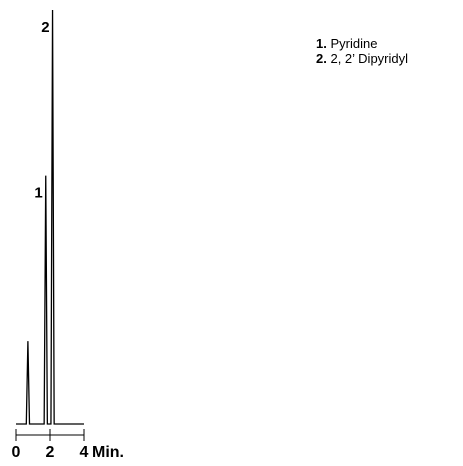 The width and height of the screenshot is (463, 466). I want to click on x-unit-label: Min., so click(108, 452).